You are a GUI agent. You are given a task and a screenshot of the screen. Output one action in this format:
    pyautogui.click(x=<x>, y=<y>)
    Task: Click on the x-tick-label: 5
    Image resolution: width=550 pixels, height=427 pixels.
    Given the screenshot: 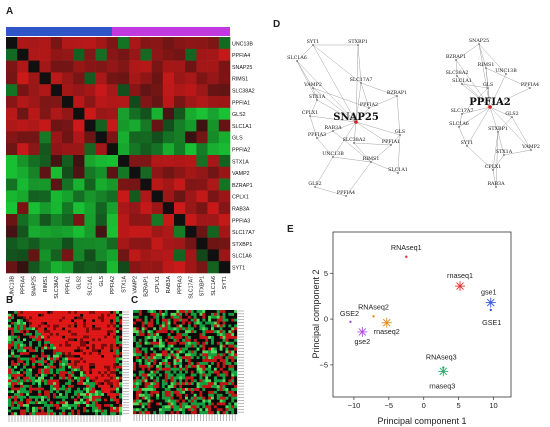 What is the action you would take?
    pyautogui.click(x=459, y=405)
    